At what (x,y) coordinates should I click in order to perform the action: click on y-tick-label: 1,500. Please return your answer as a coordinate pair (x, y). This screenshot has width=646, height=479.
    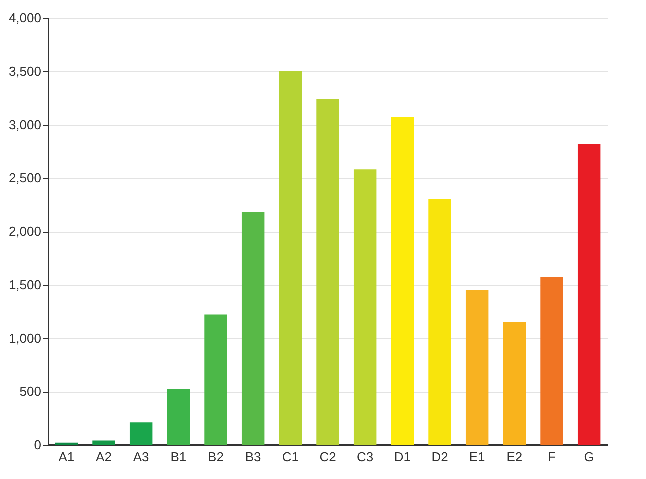
    Looking at the image, I should click on (25, 284).